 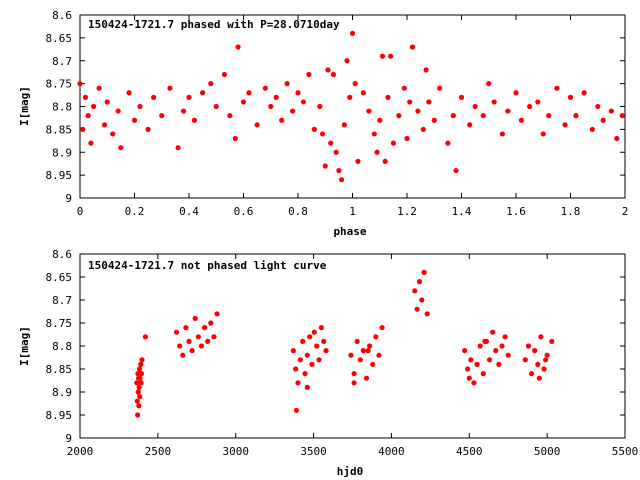 What do you see at coordinates (352, 211) in the screenshot?
I see `x-tick-label: 1` at bounding box center [352, 211].